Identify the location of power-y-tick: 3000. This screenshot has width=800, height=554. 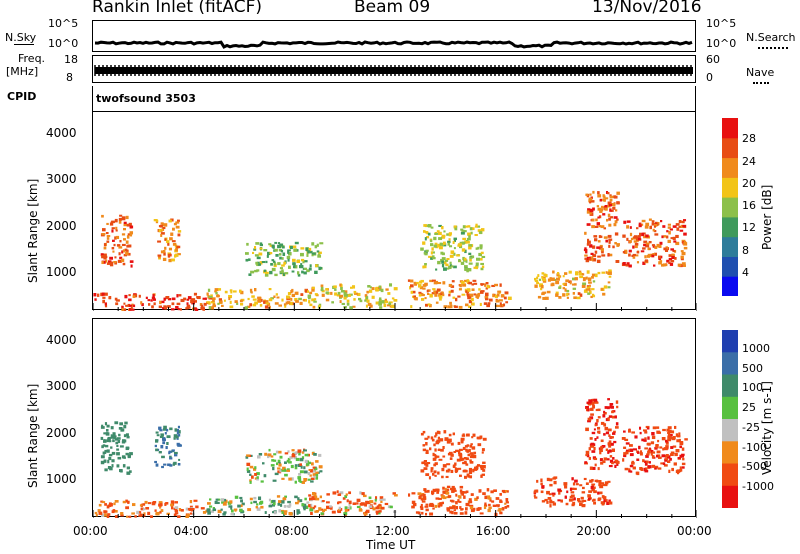
(61, 179).